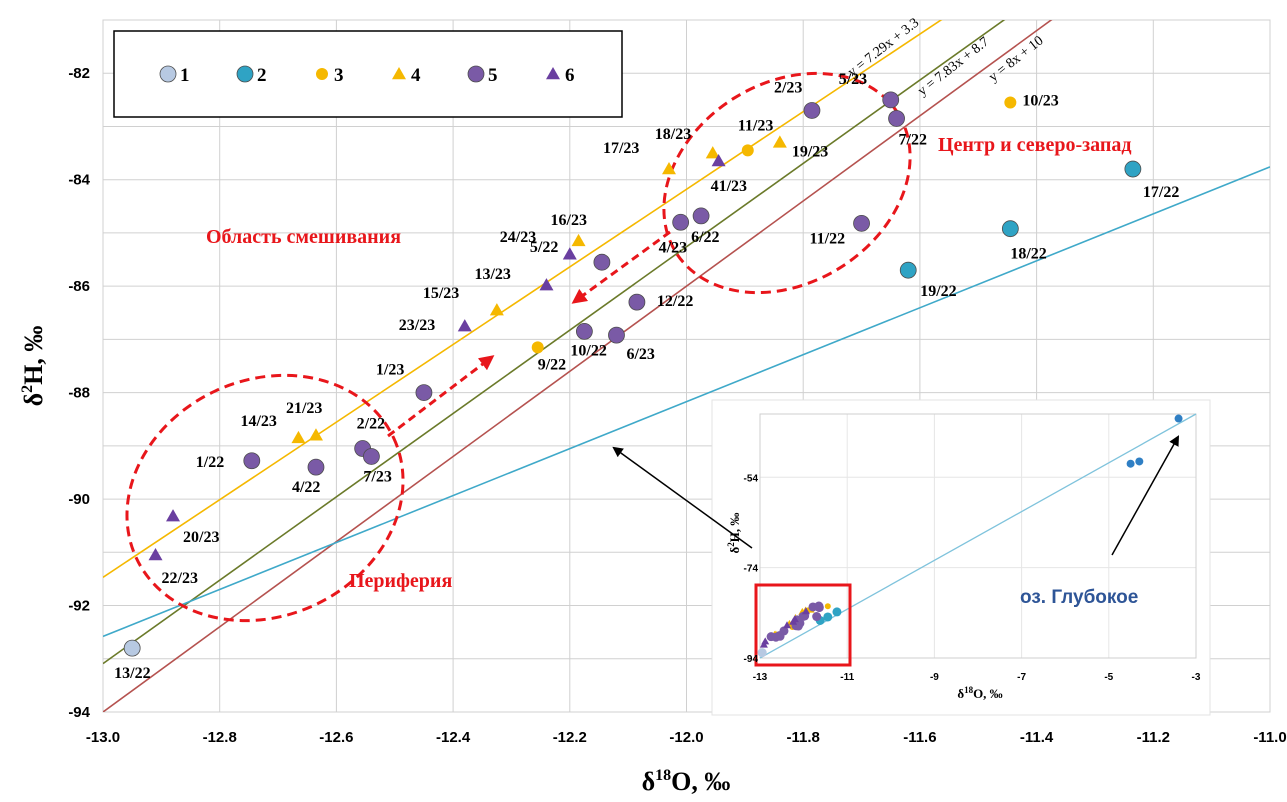 This screenshot has height=802, width=1287. Describe the element at coordinates (621, 267) in the screenshot. I see `mixing-arrow-down` at that location.